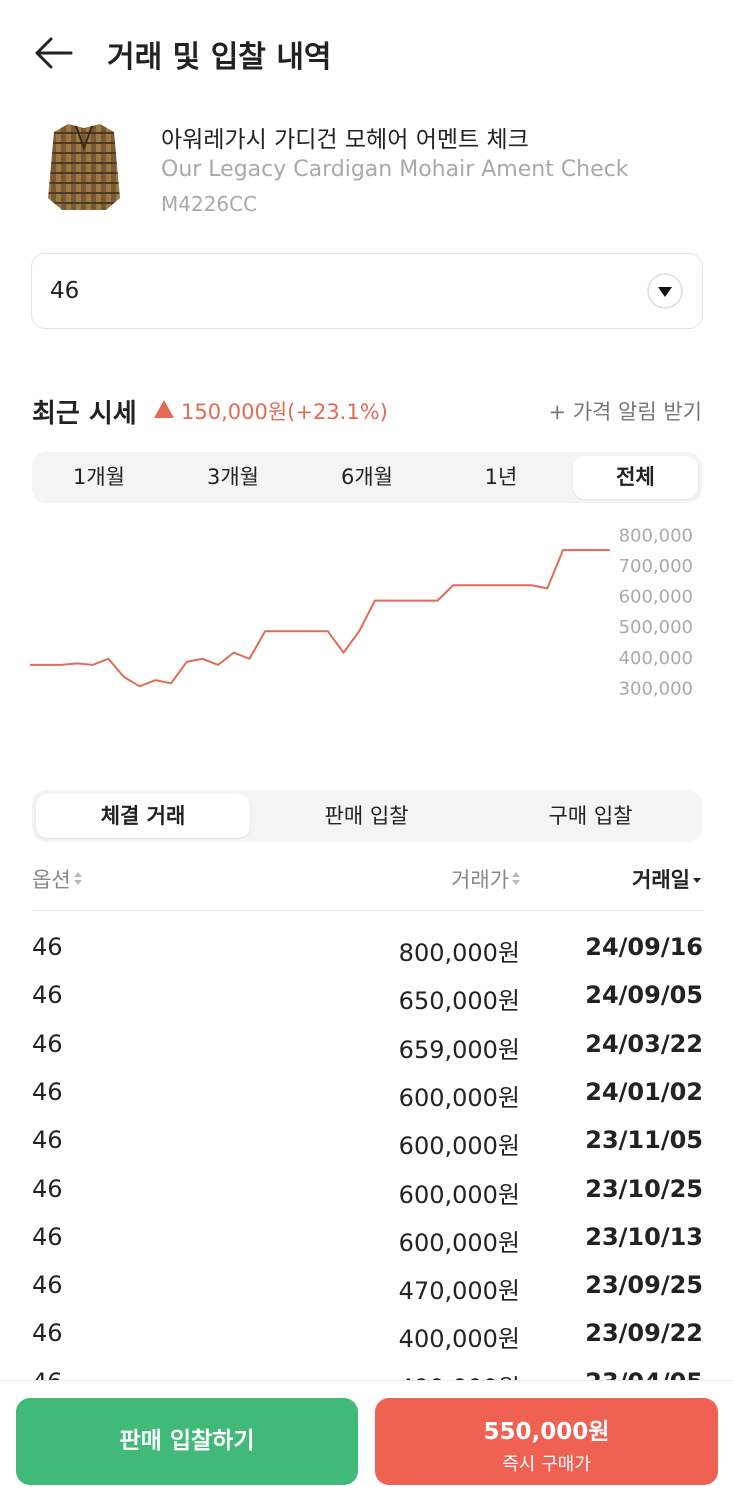  I want to click on dropdown-icon, so click(665, 291).